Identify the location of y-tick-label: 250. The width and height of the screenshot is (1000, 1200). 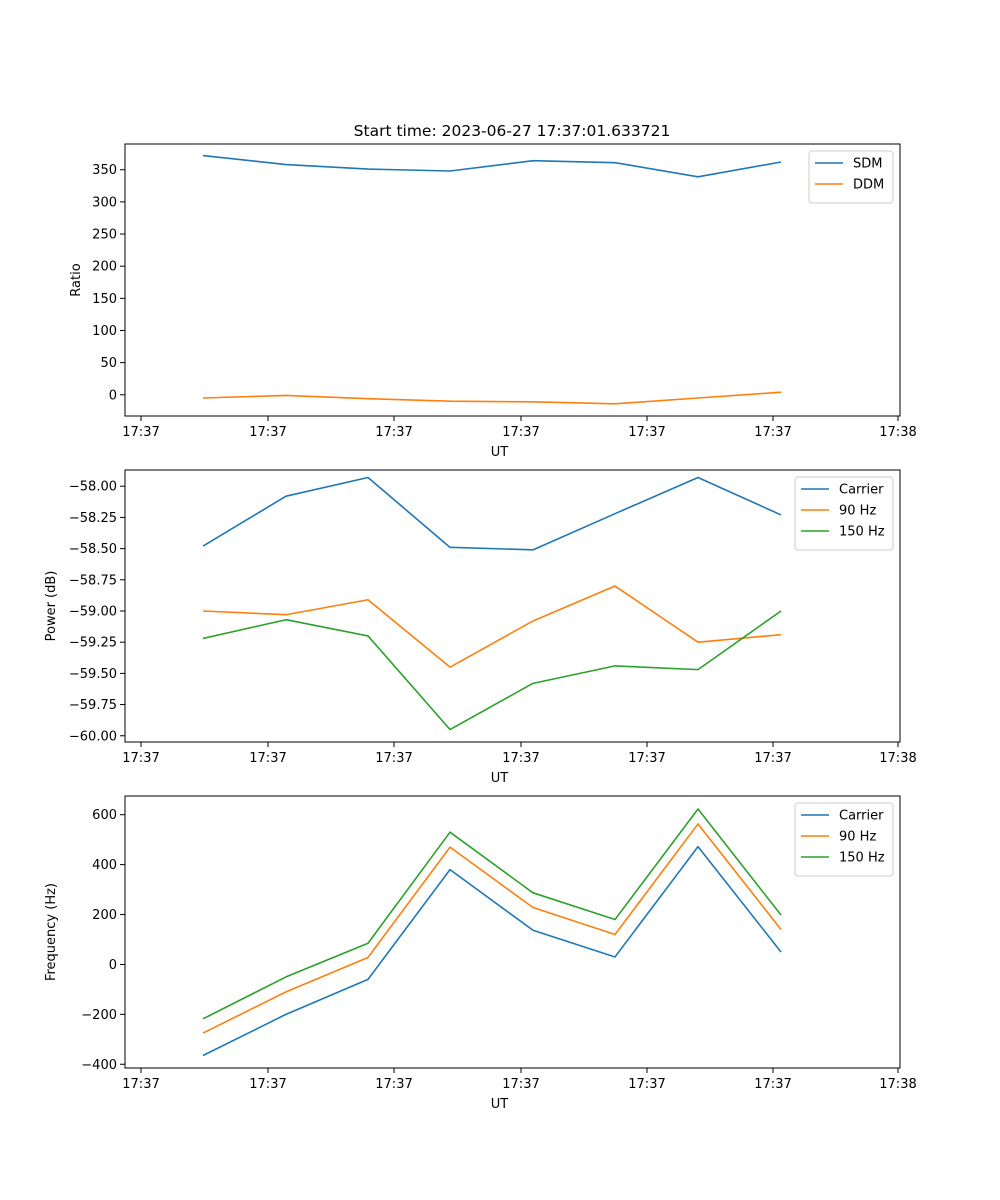
(104, 235).